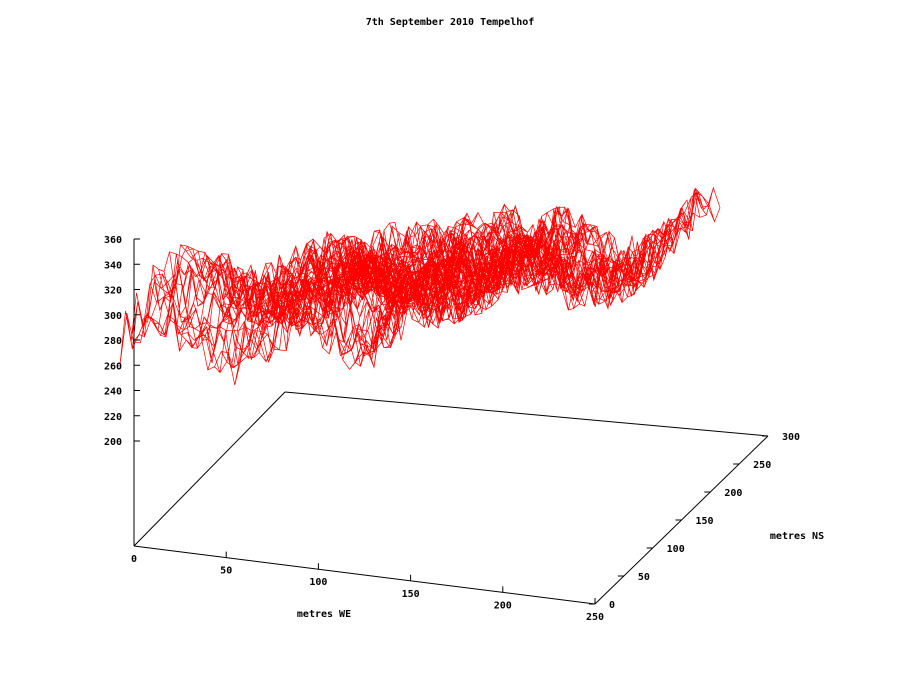  I want to click on chart-title: 7th September 2010 Tempelhof, so click(450, 22).